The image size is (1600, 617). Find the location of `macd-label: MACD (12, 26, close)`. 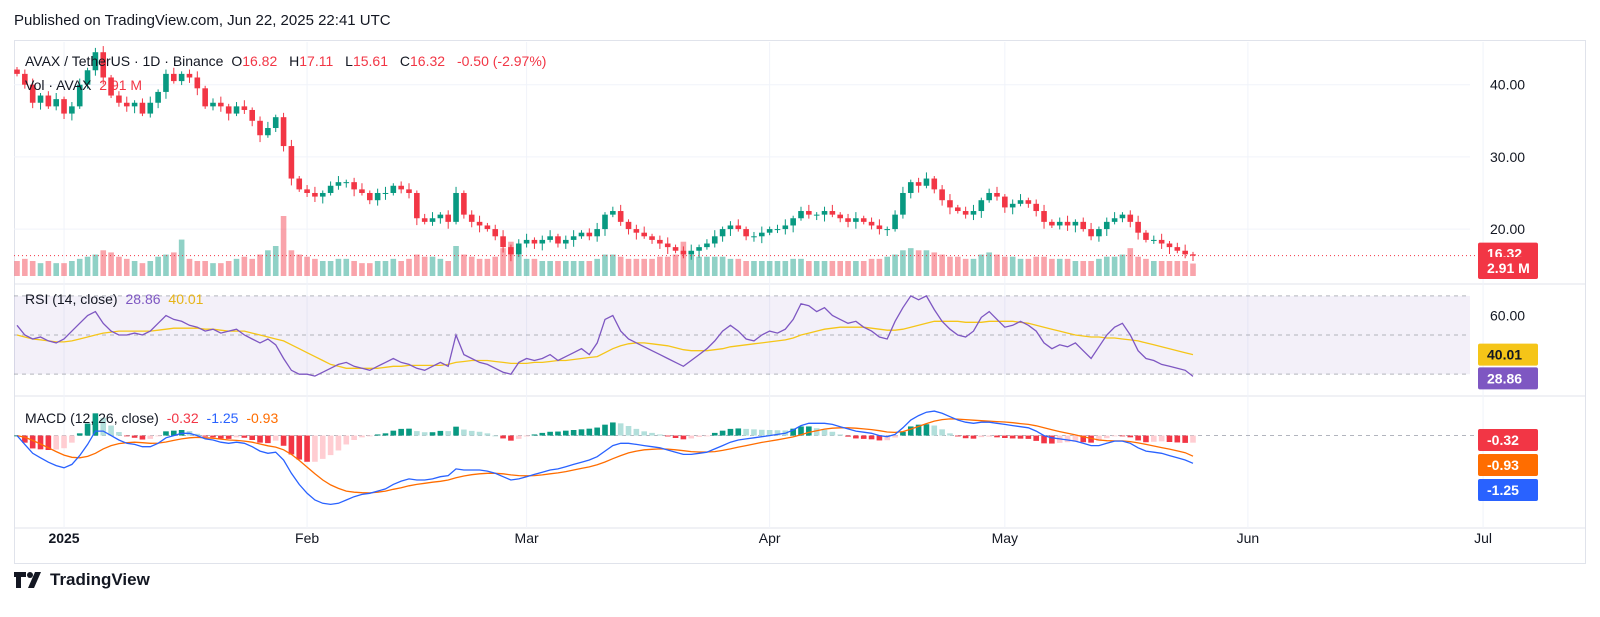

macd-label: MACD (12, 26, close) is located at coordinates (92, 418).